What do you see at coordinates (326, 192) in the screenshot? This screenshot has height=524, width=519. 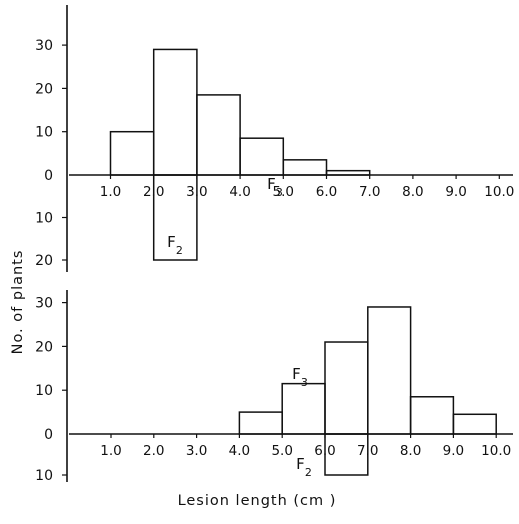 I see `x-tick-label: 6.0` at bounding box center [326, 192].